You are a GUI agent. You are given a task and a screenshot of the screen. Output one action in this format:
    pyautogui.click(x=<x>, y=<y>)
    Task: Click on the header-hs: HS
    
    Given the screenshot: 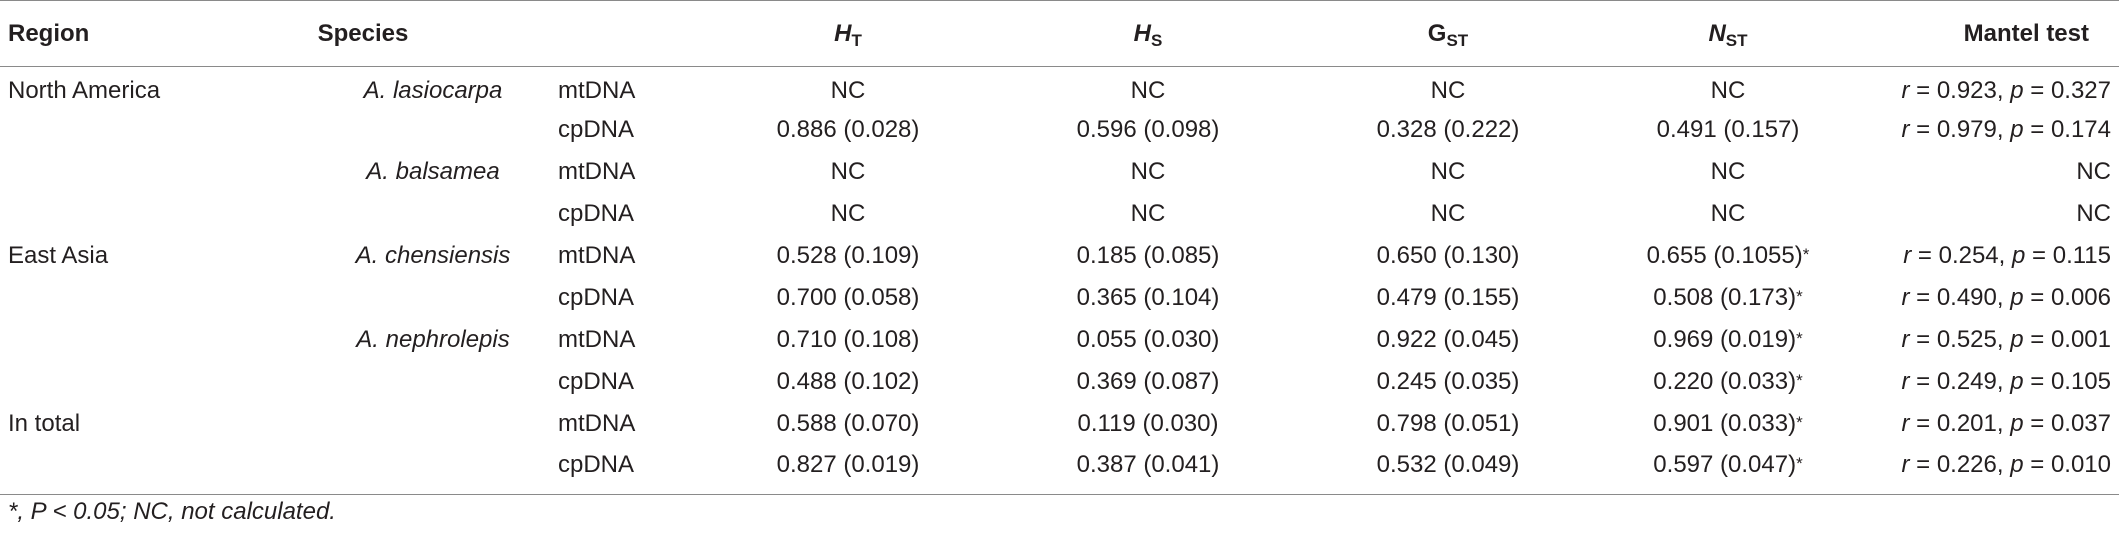 What is the action you would take?
    pyautogui.click(x=1148, y=33)
    